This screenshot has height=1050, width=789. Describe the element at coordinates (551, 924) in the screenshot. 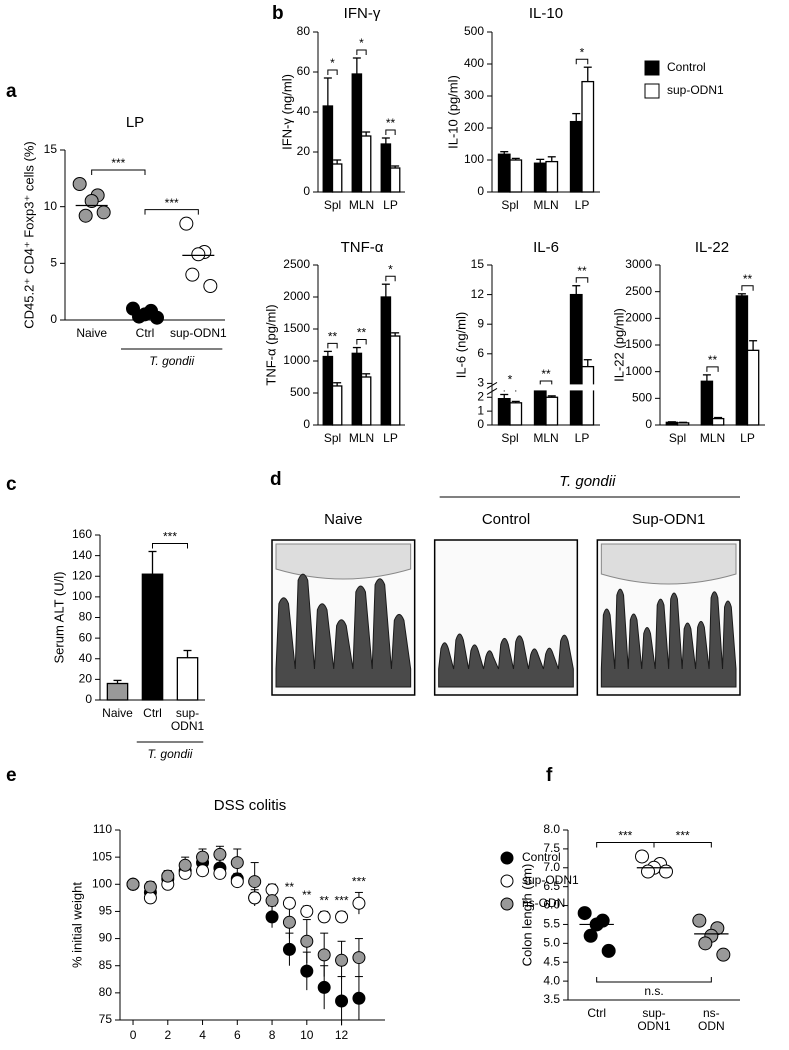

I see `y-tick-label: 5.5` at that location.